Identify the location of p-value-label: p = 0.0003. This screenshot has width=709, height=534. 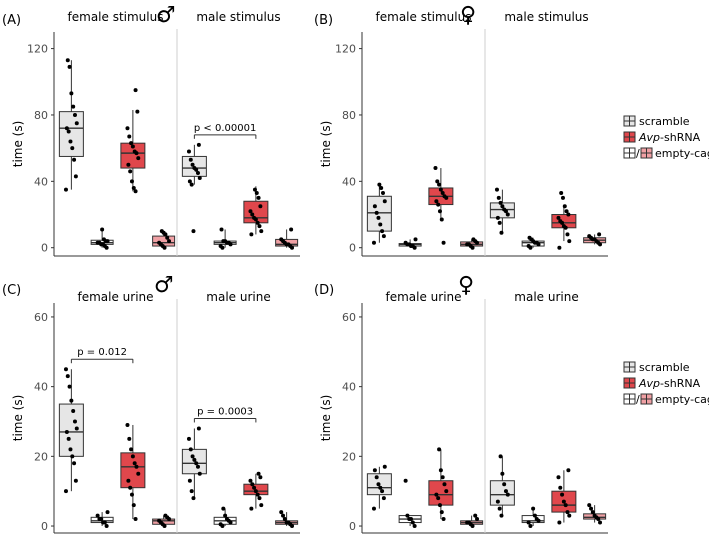
(225, 411).